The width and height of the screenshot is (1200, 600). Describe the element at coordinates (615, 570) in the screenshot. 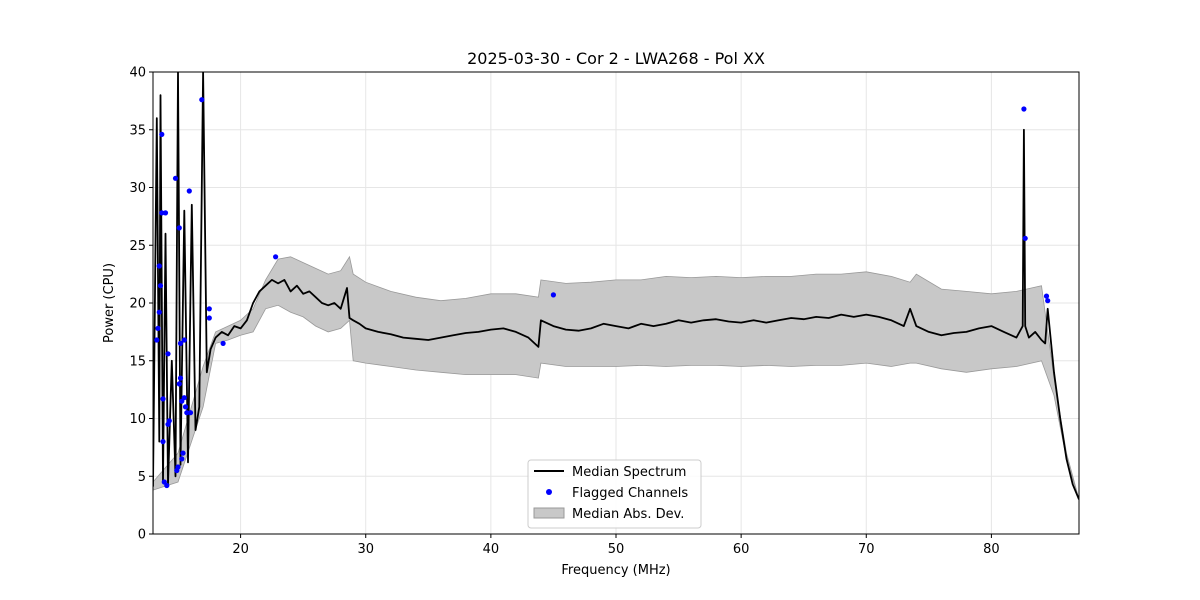

I see `x-axis-label: Frequency (MHz)` at that location.